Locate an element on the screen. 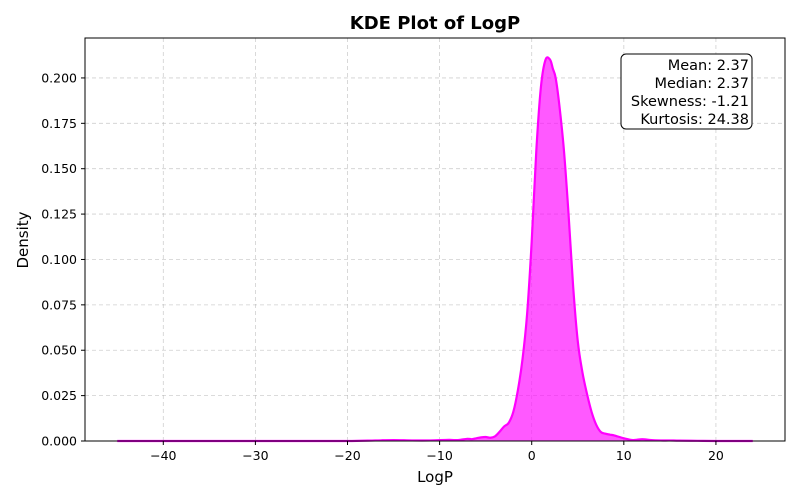 Image resolution: width=800 pixels, height=504 pixels. chart-title: KDE Plot of LogP is located at coordinates (435, 23).